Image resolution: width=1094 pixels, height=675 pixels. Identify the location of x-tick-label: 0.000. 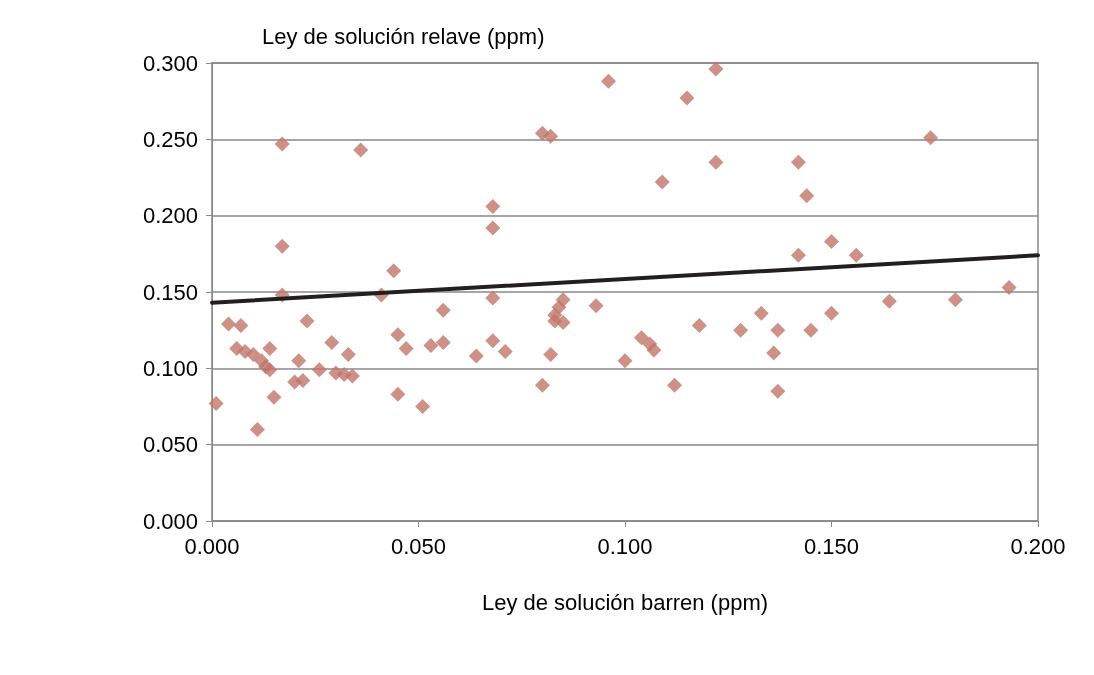
(212, 546).